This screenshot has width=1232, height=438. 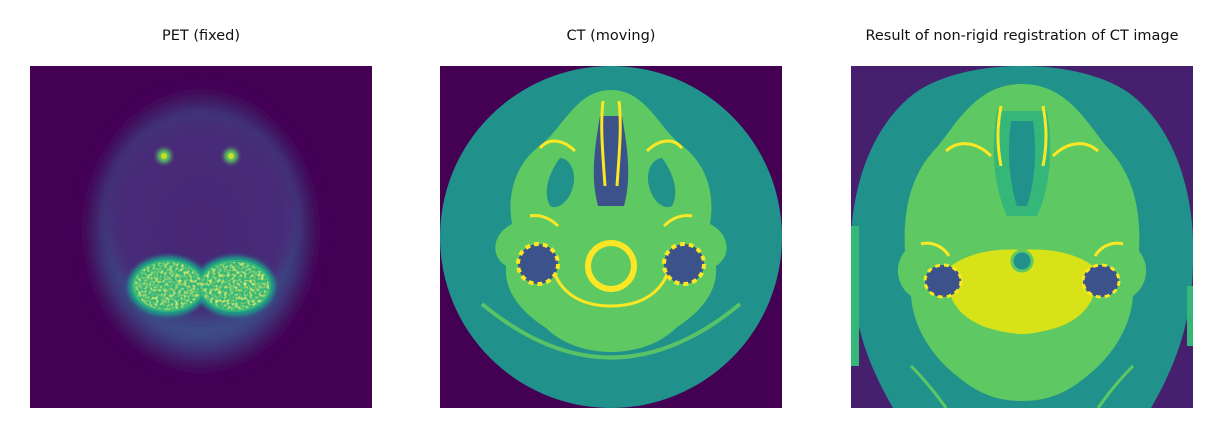 I want to click on ct-head, so click(x=611, y=221).